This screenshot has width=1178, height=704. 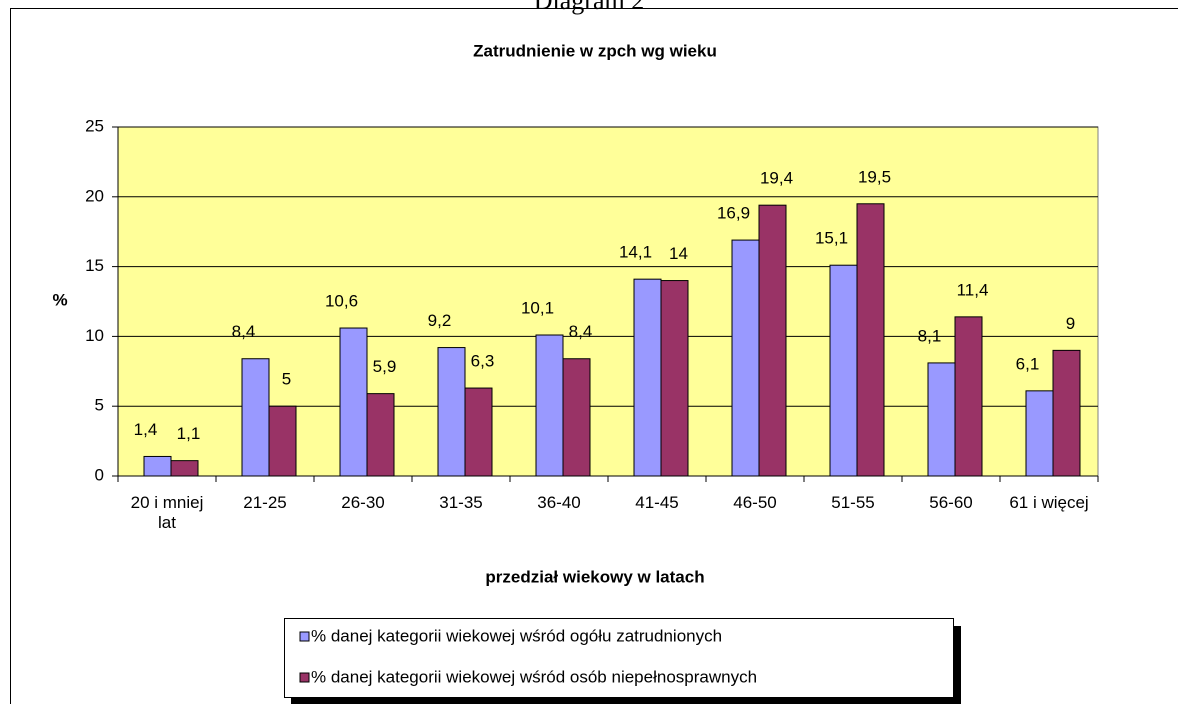 I want to click on y-tick-label: 5, so click(x=99, y=405).